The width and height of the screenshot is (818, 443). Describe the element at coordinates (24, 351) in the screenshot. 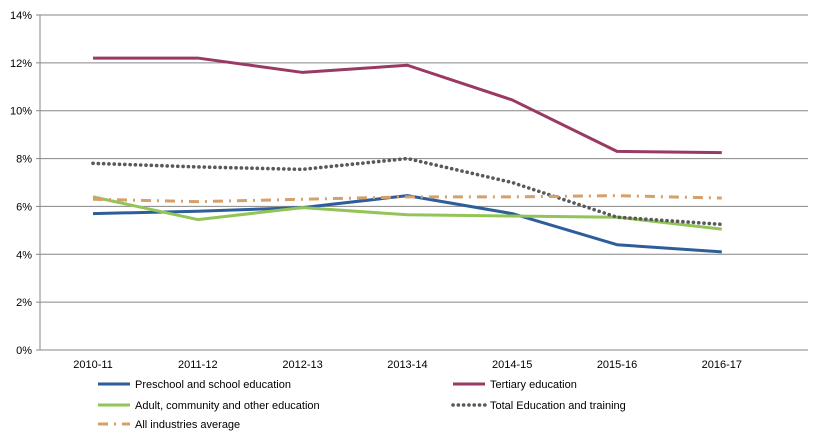

I see `y-tick-label: 0%` at that location.